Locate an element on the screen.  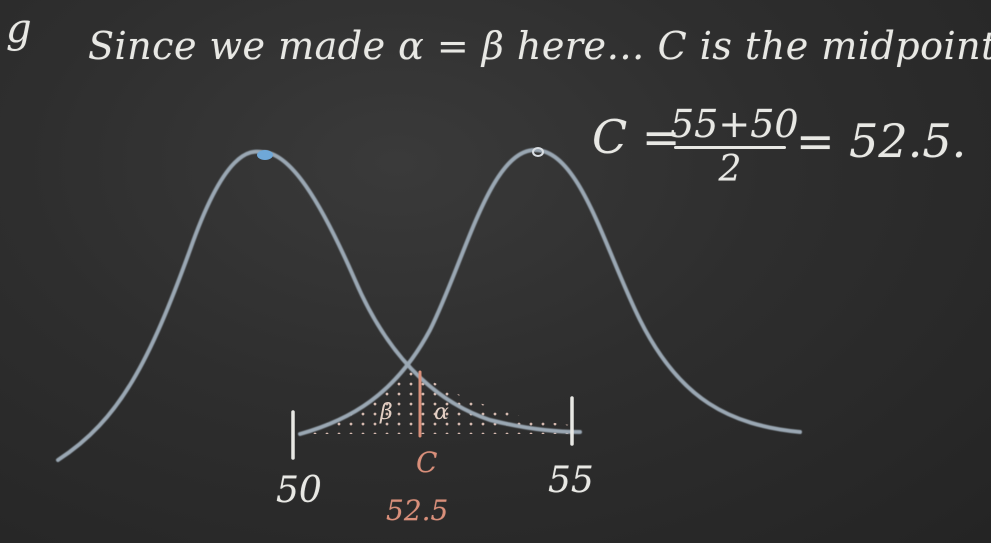
equation-numerator: 55+50 is located at coordinates (734, 124).